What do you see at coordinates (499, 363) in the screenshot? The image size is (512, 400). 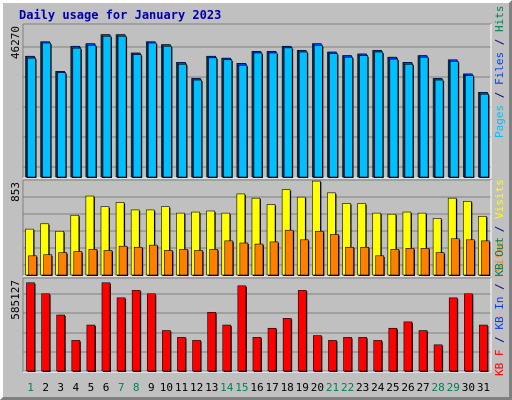 I see `legend-kb-f: KB F` at bounding box center [499, 363].